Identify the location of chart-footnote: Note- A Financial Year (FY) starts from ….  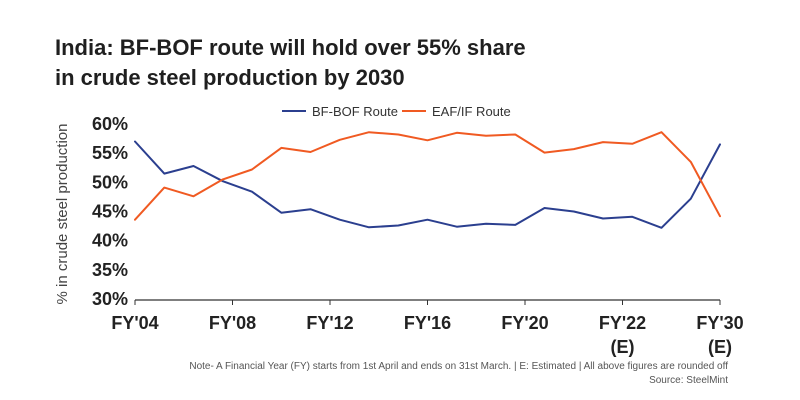
(364, 374).